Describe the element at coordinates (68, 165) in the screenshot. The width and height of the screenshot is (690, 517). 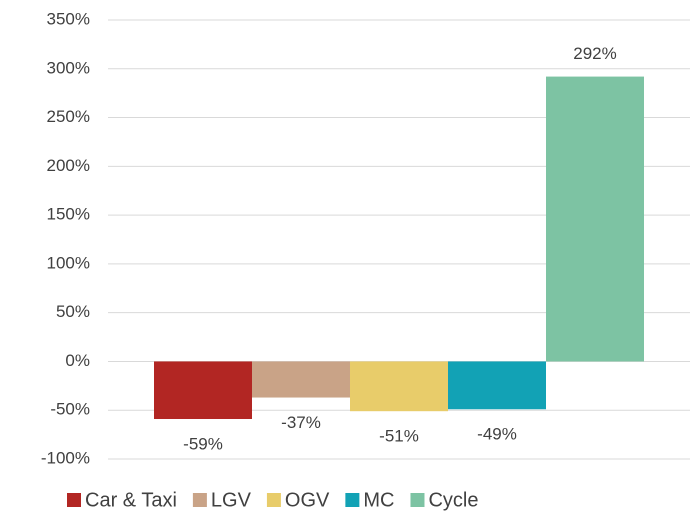
I see `y-tick-label: 200%` at that location.